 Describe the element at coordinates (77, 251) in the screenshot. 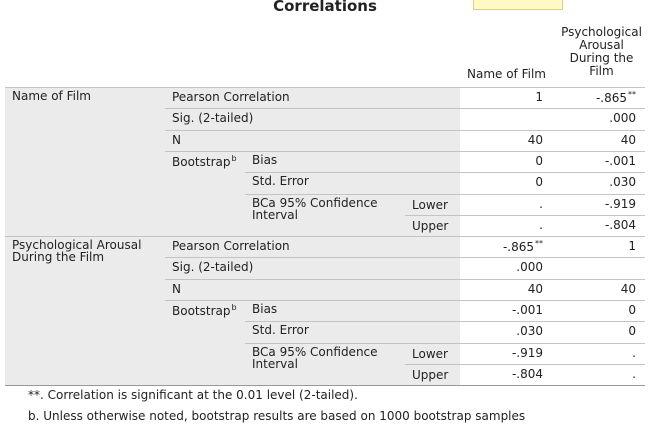

I see `row-label: Psychological Arousal During the Film` at that location.